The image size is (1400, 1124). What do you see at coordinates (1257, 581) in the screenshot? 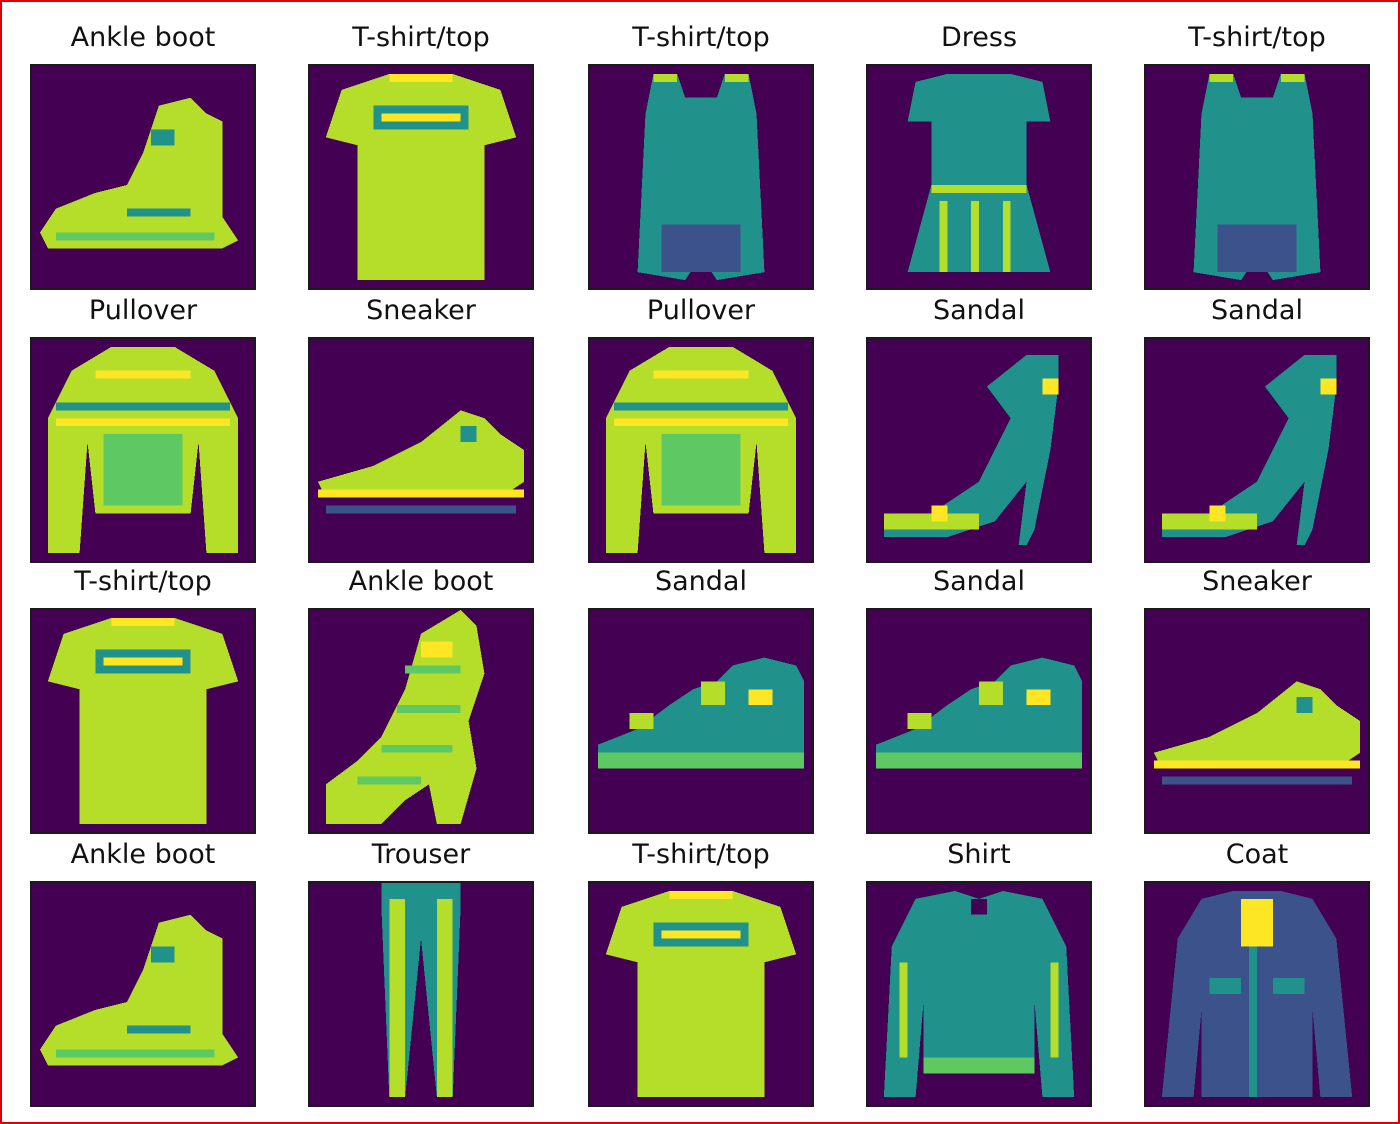
I see `image-title: Sneaker` at bounding box center [1257, 581].